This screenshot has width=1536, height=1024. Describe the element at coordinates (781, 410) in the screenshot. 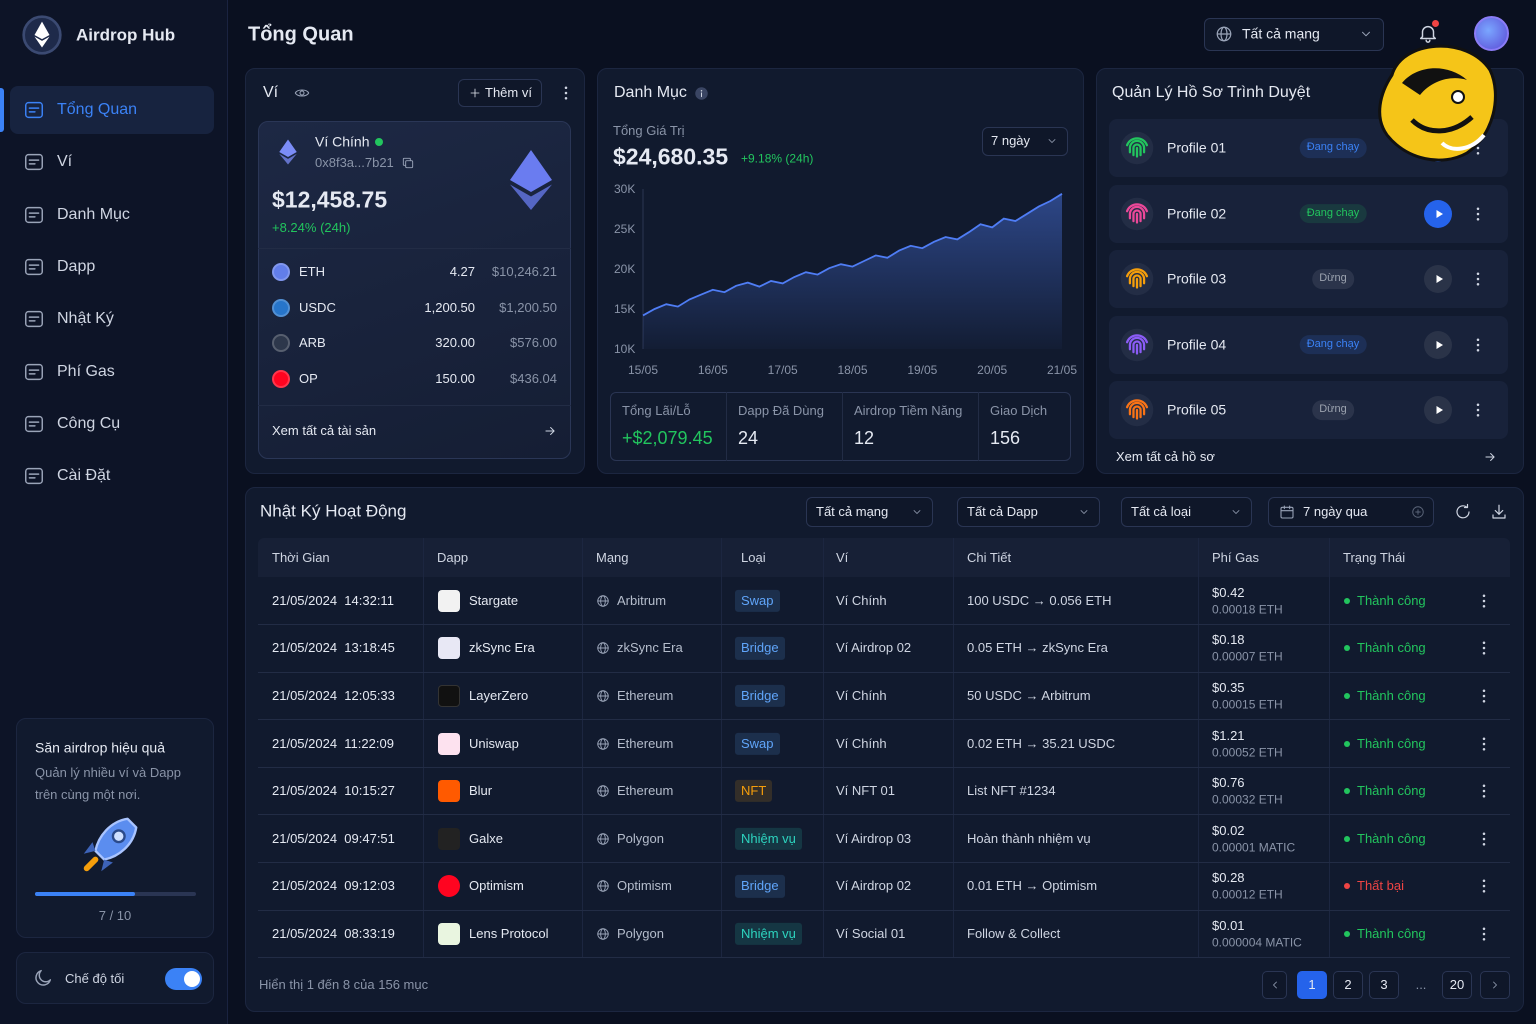

I see `stat-label: Dapp Đã Dùng` at that location.